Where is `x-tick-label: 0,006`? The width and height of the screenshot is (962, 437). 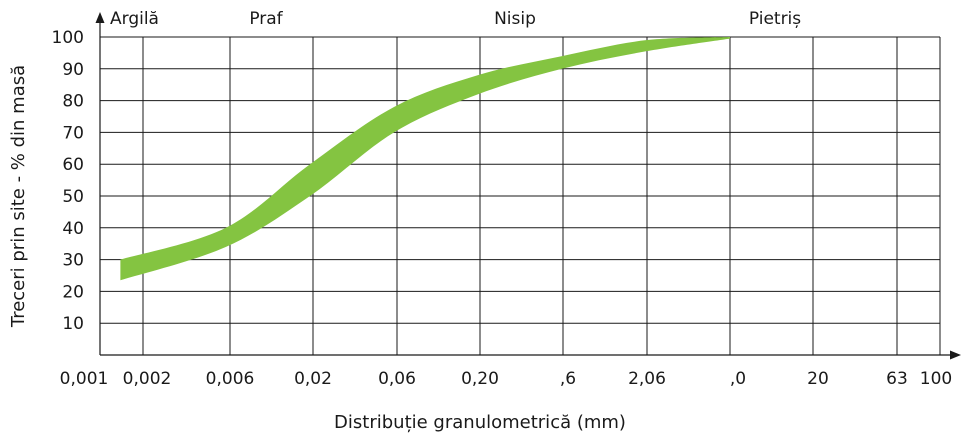
x-tick-label: 0,006 is located at coordinates (230, 379).